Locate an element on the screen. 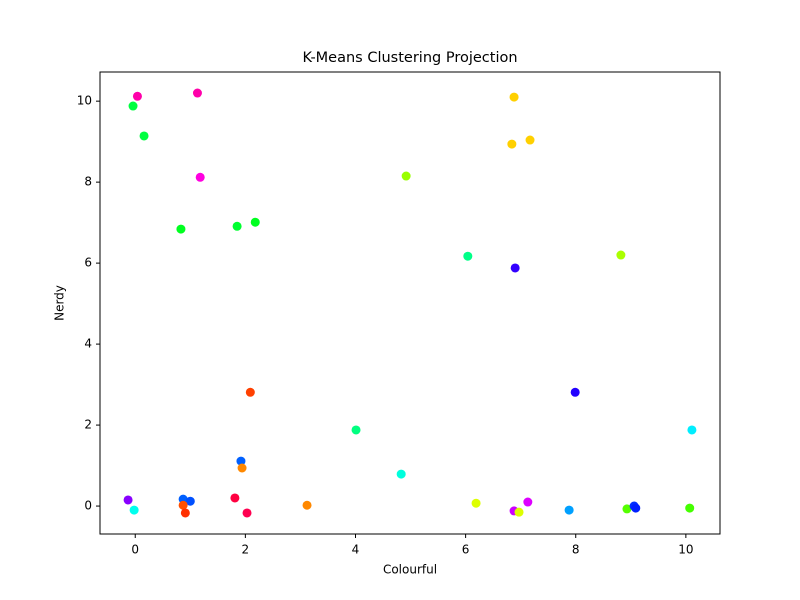 This screenshot has height=600, width=800. x-tick-label: 4 is located at coordinates (356, 550).